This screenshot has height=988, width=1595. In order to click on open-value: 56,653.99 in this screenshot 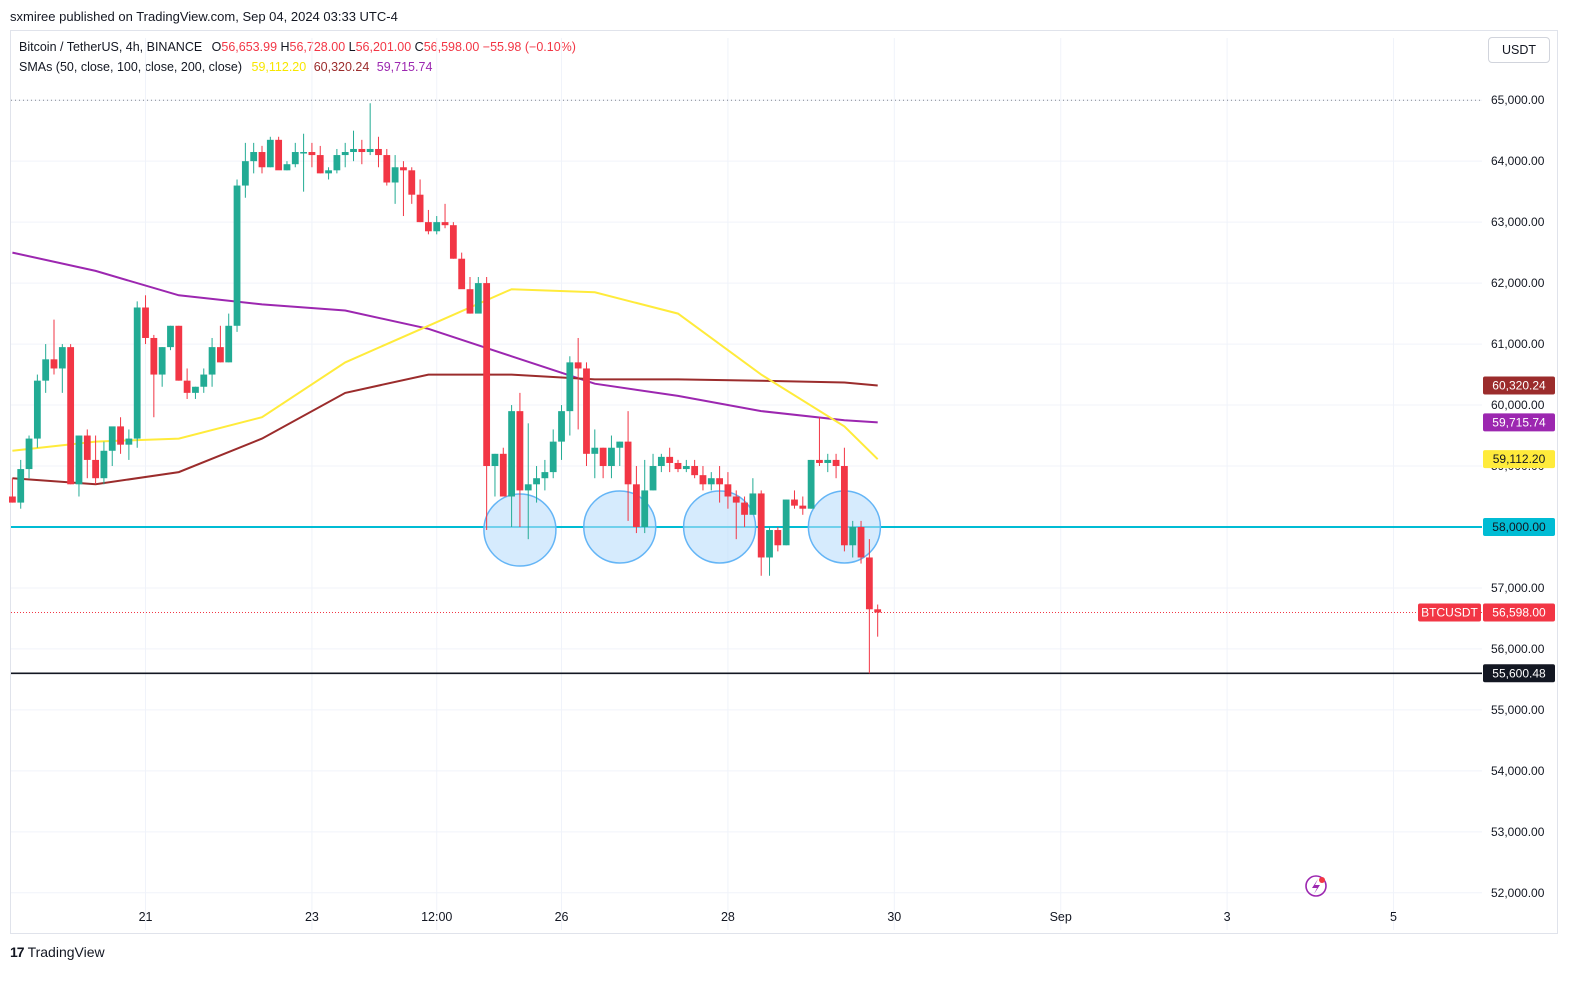, I will do `click(249, 47)`.